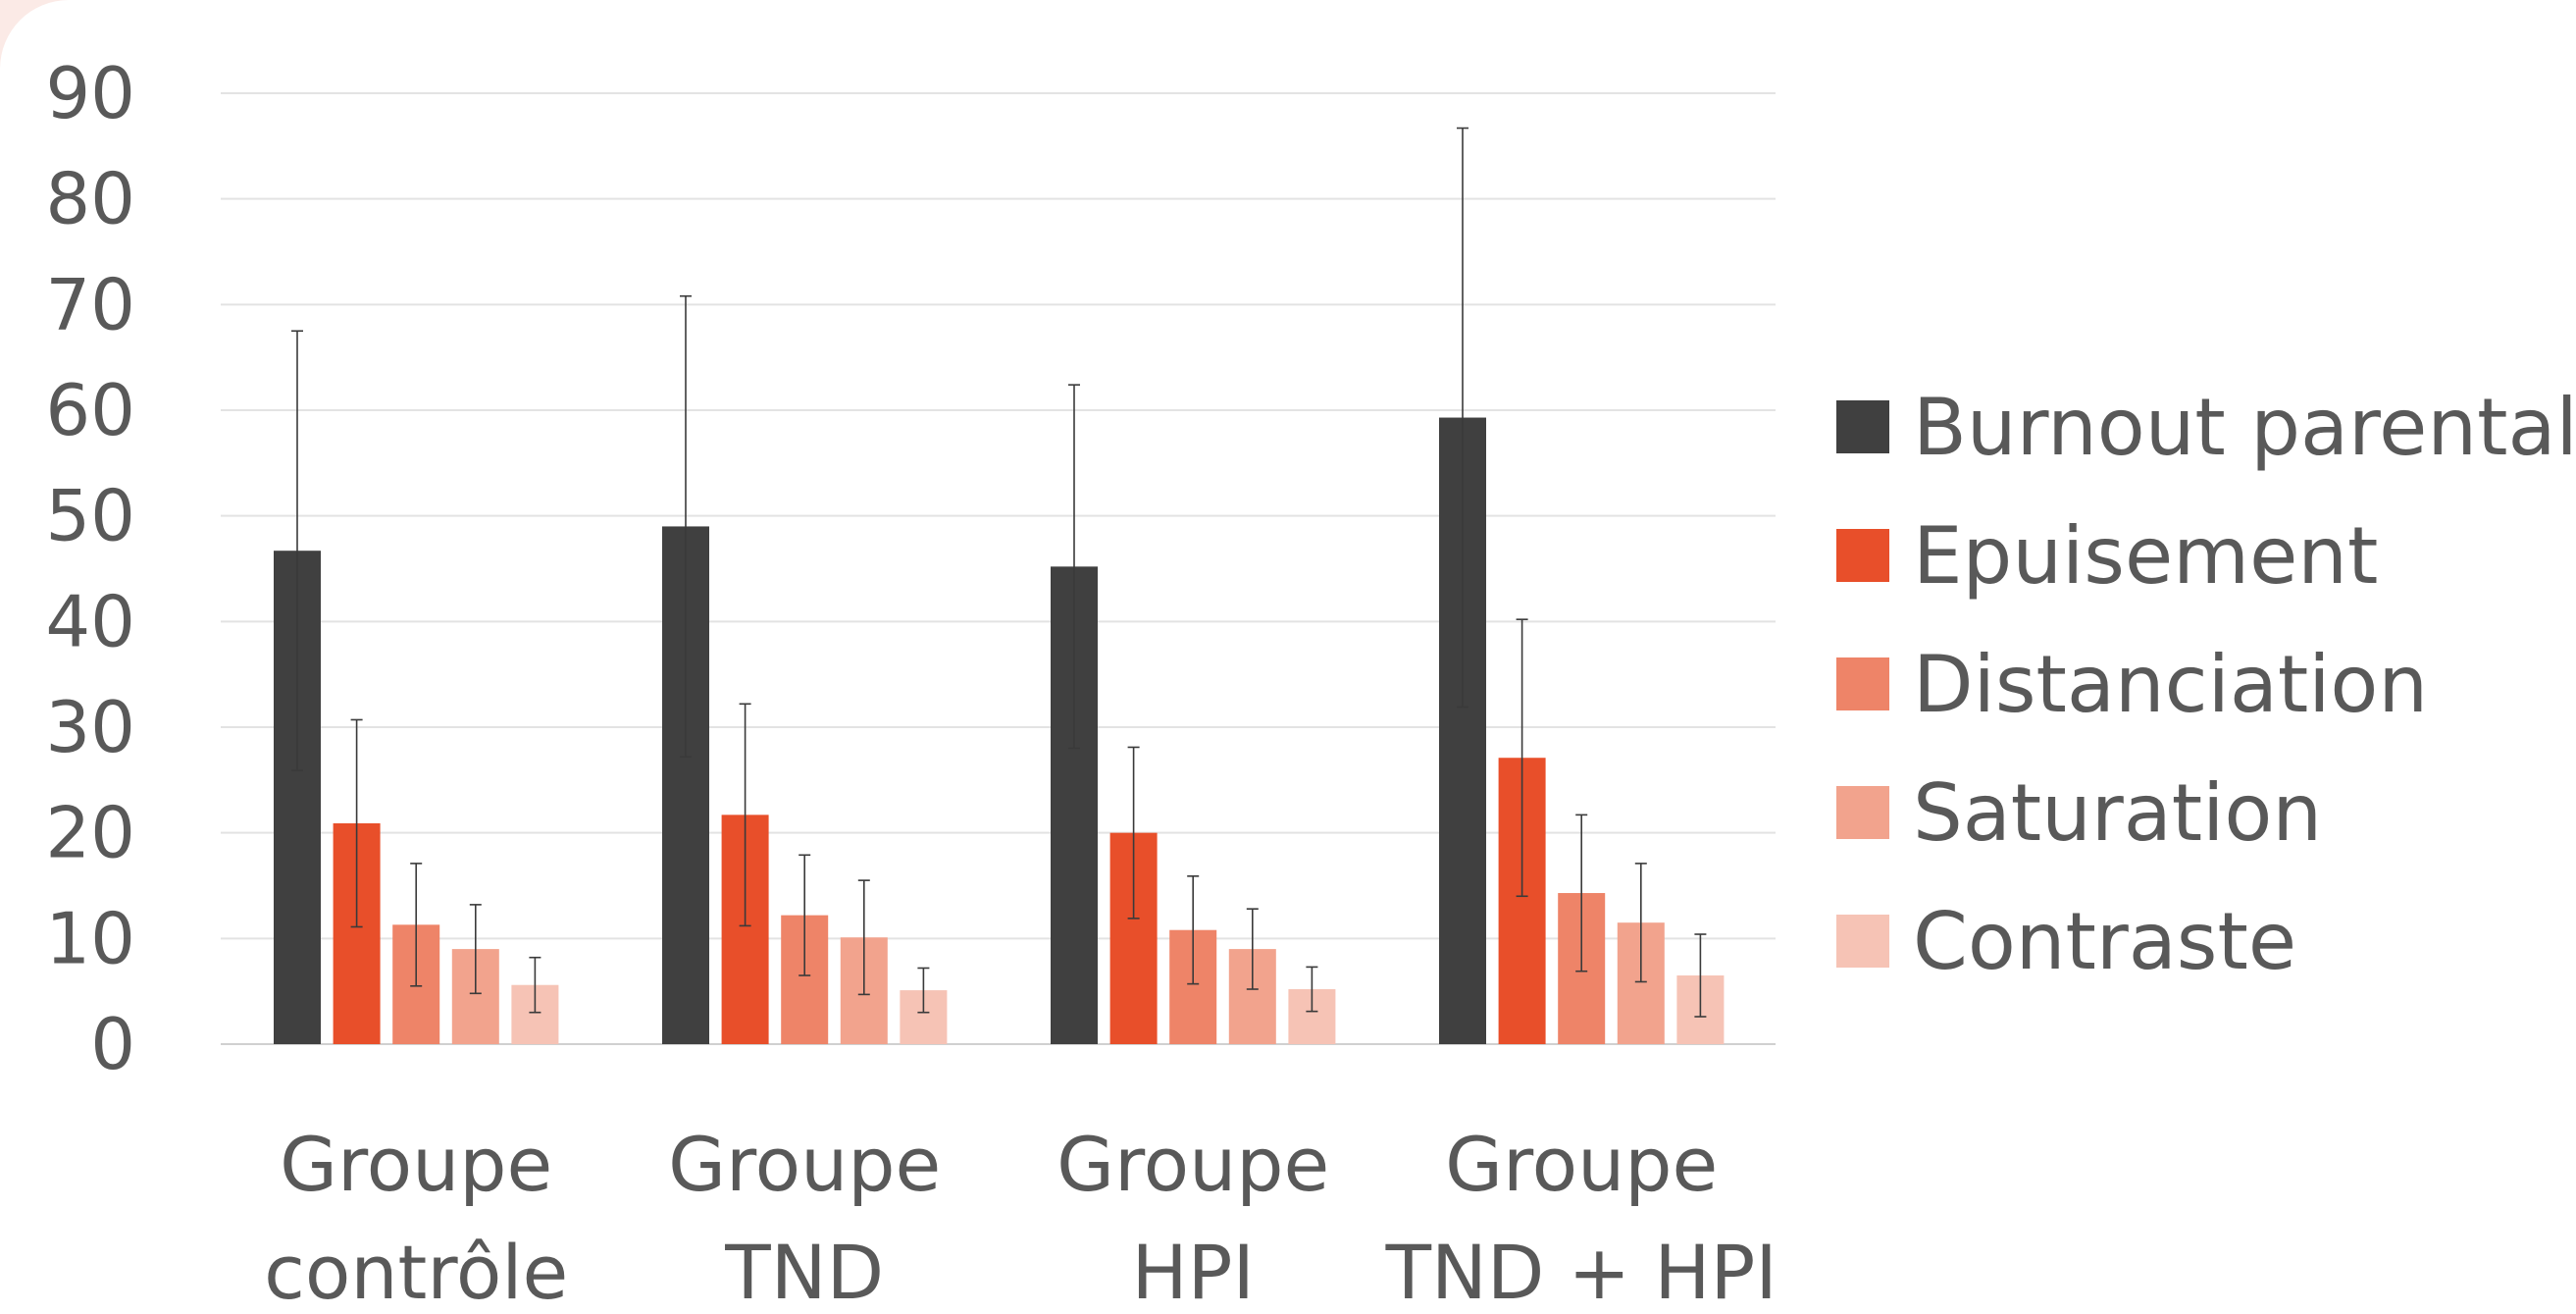 This screenshot has width=2576, height=1314. I want to click on y-tick-label: 60, so click(90, 410).